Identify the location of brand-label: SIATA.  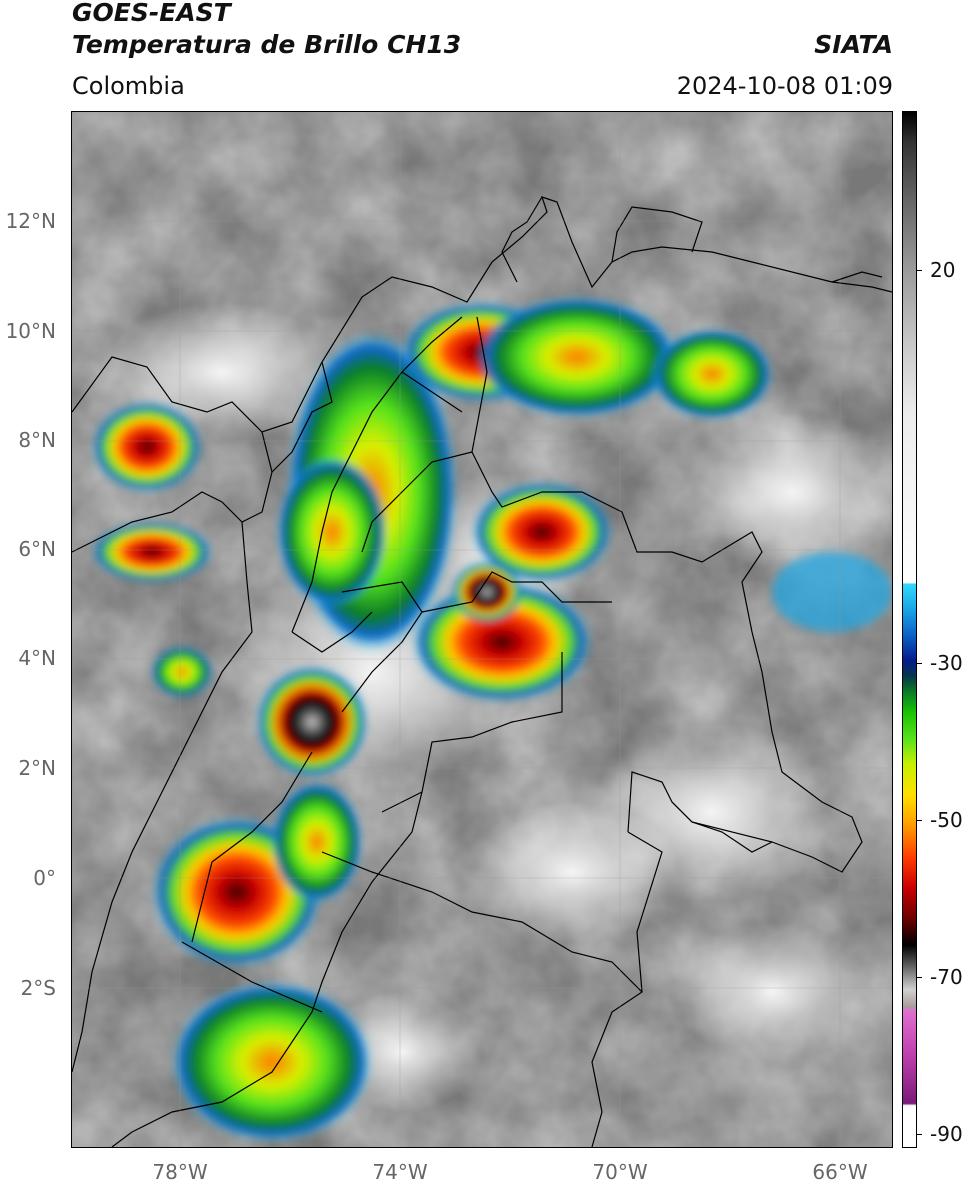
(853, 44).